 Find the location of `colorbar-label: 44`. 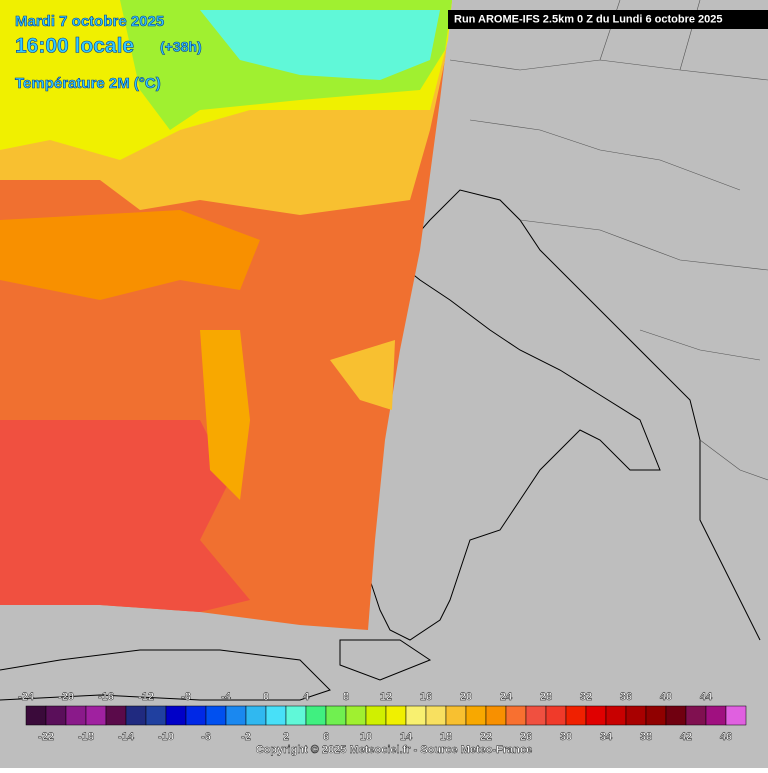

colorbar-label: 44 is located at coordinates (706, 697).